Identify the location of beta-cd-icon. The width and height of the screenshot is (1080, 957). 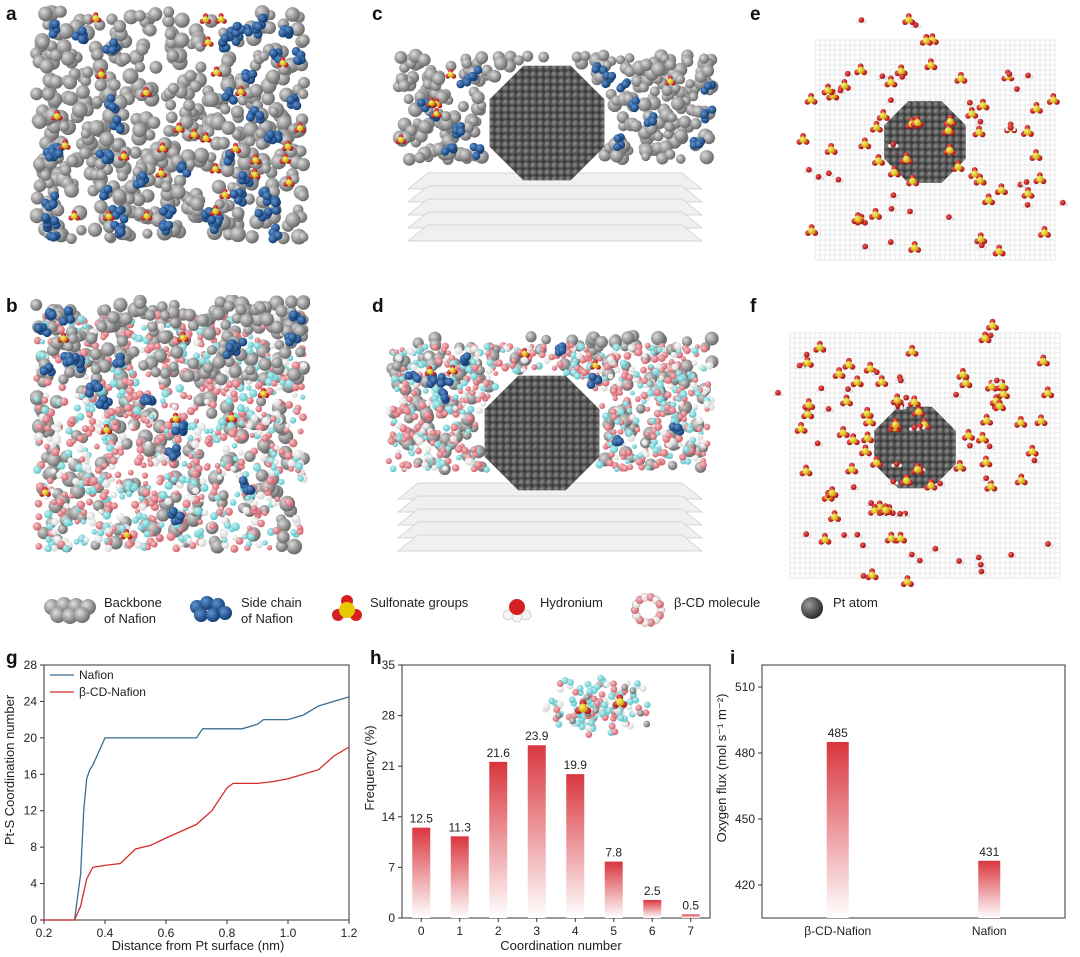
(648, 610).